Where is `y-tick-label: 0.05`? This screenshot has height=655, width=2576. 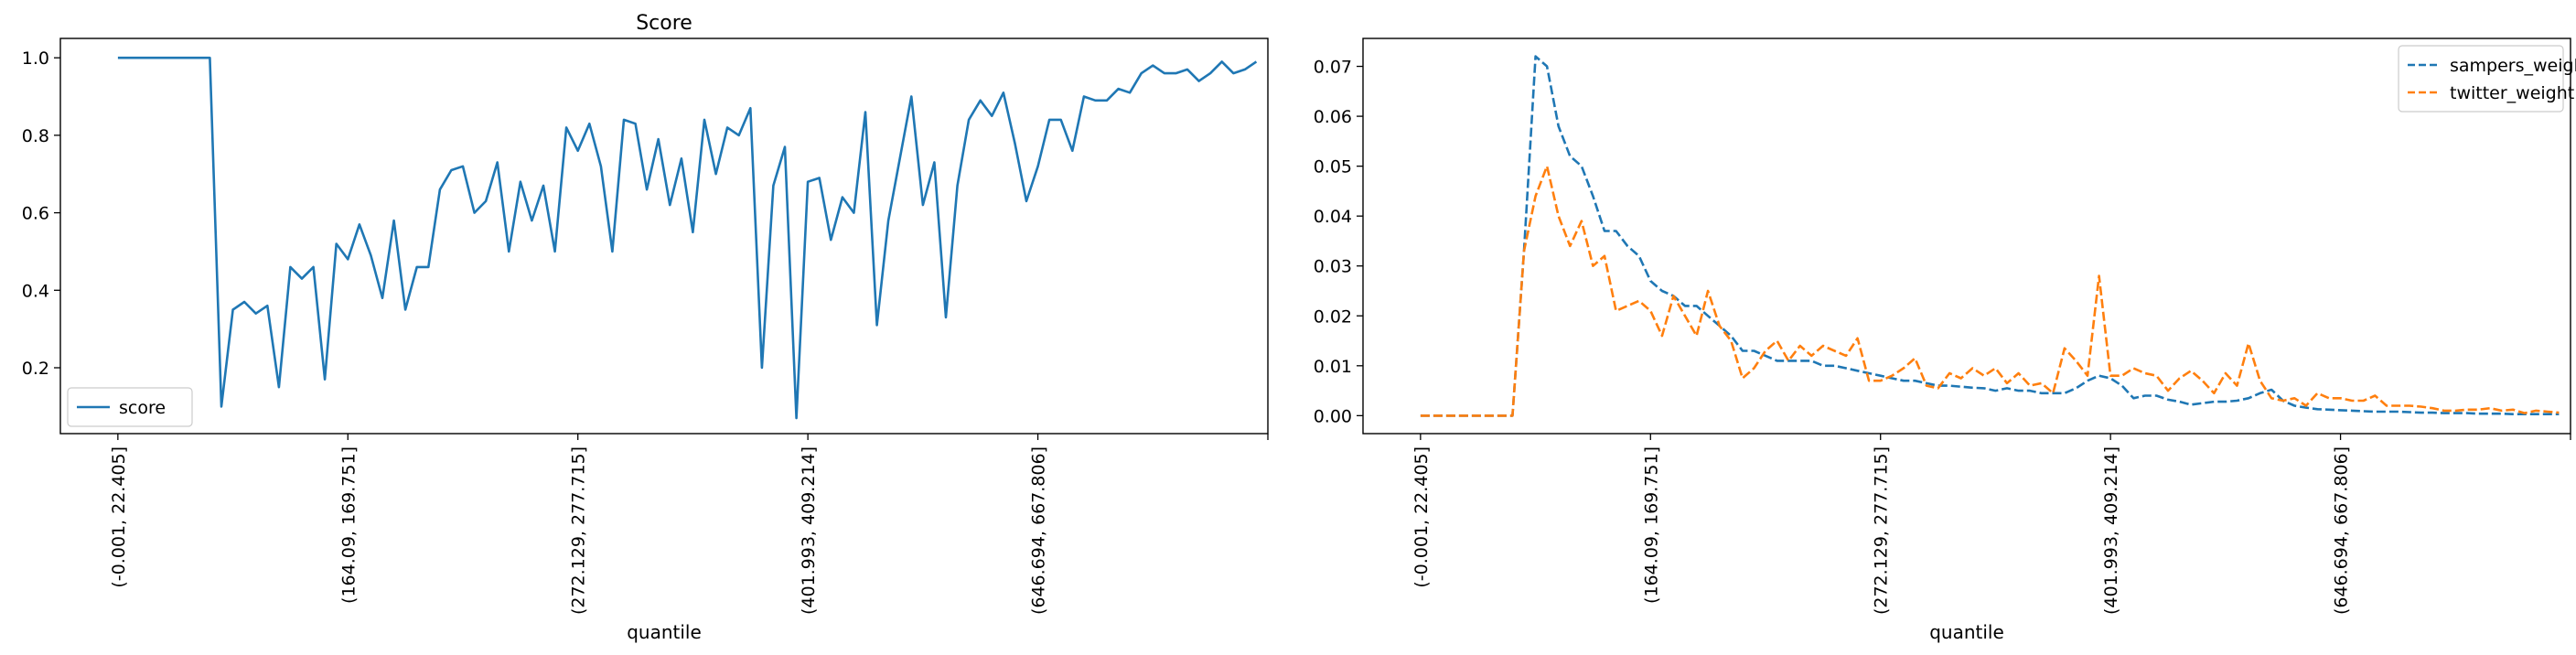 y-tick-label: 0.05 is located at coordinates (1333, 167).